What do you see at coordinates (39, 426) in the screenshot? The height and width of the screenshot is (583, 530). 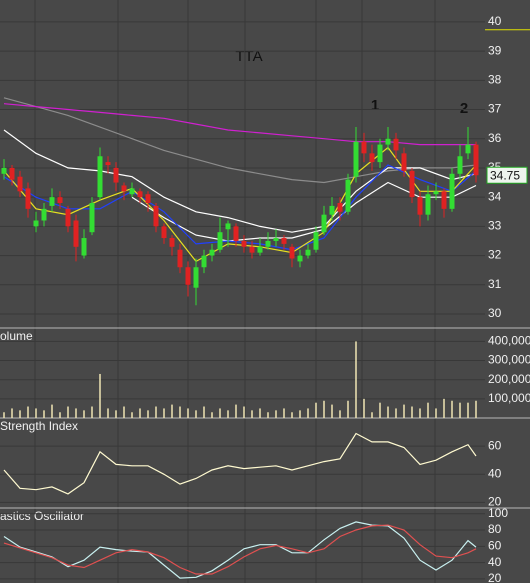 I see `panel-title: Strength Index` at bounding box center [39, 426].